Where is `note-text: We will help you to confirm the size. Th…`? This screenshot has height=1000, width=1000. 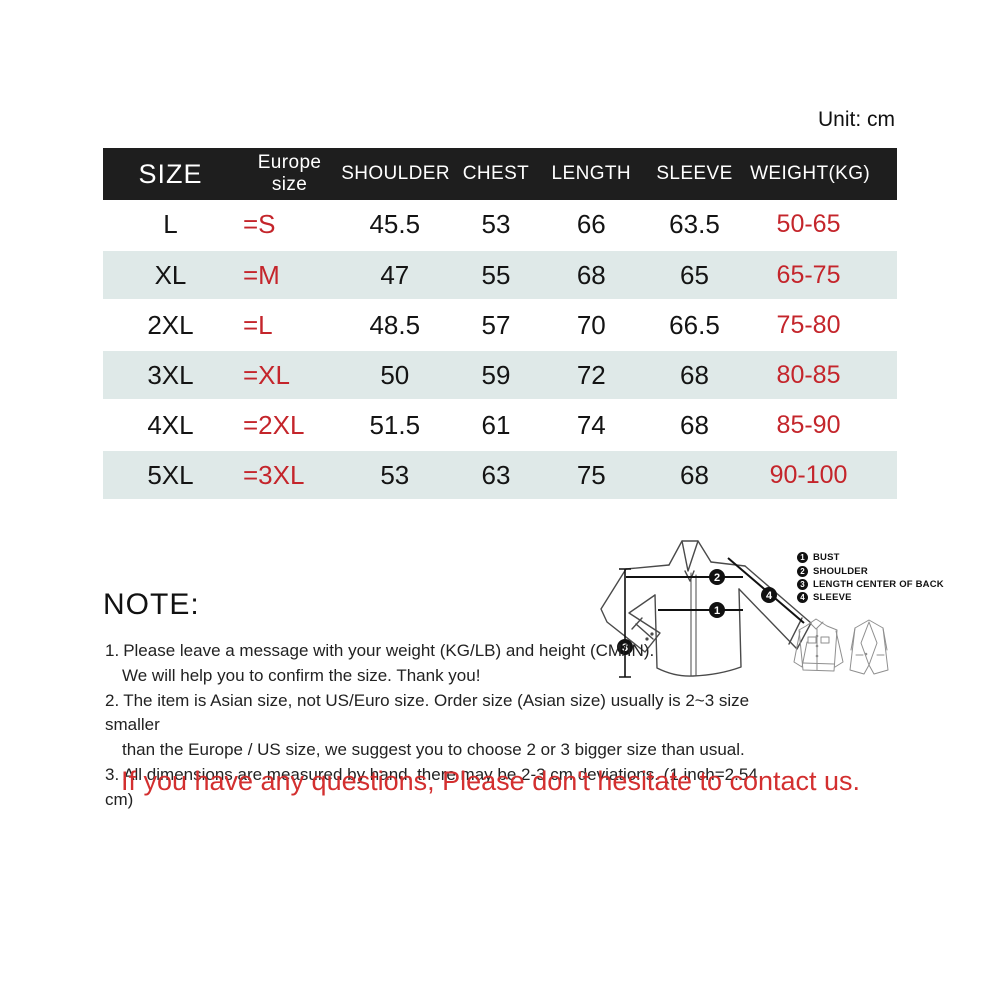 note-text: We will help you to confirm the size. Th… is located at coordinates (301, 675).